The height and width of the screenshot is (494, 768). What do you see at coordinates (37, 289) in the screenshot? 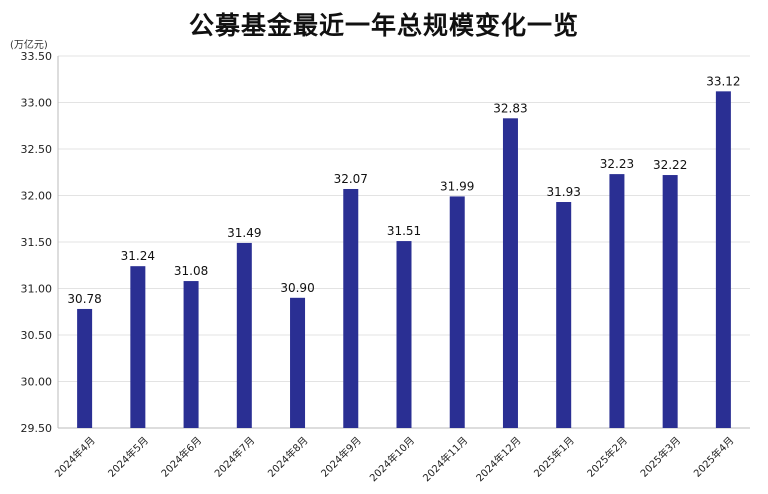
I see `y-tick-label: 31.00` at bounding box center [37, 289].